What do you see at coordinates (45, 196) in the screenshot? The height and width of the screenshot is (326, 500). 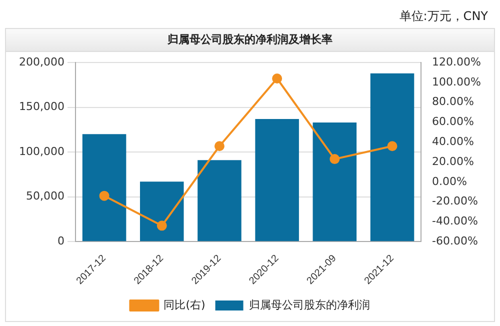 I see `y-tick-label: 50,000` at bounding box center [45, 196].